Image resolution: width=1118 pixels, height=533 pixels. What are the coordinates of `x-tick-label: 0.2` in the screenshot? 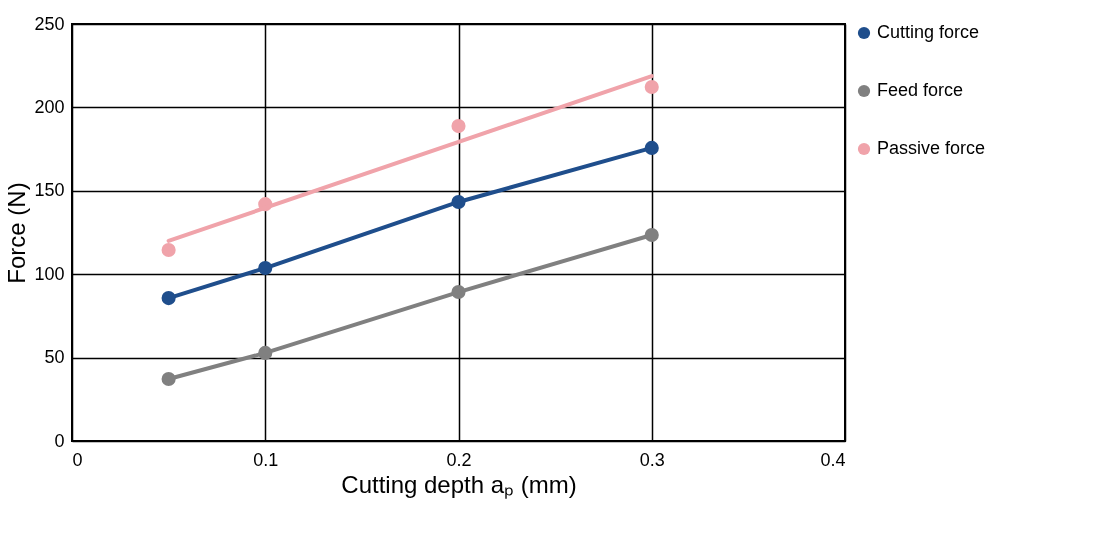 It's located at (459, 459).